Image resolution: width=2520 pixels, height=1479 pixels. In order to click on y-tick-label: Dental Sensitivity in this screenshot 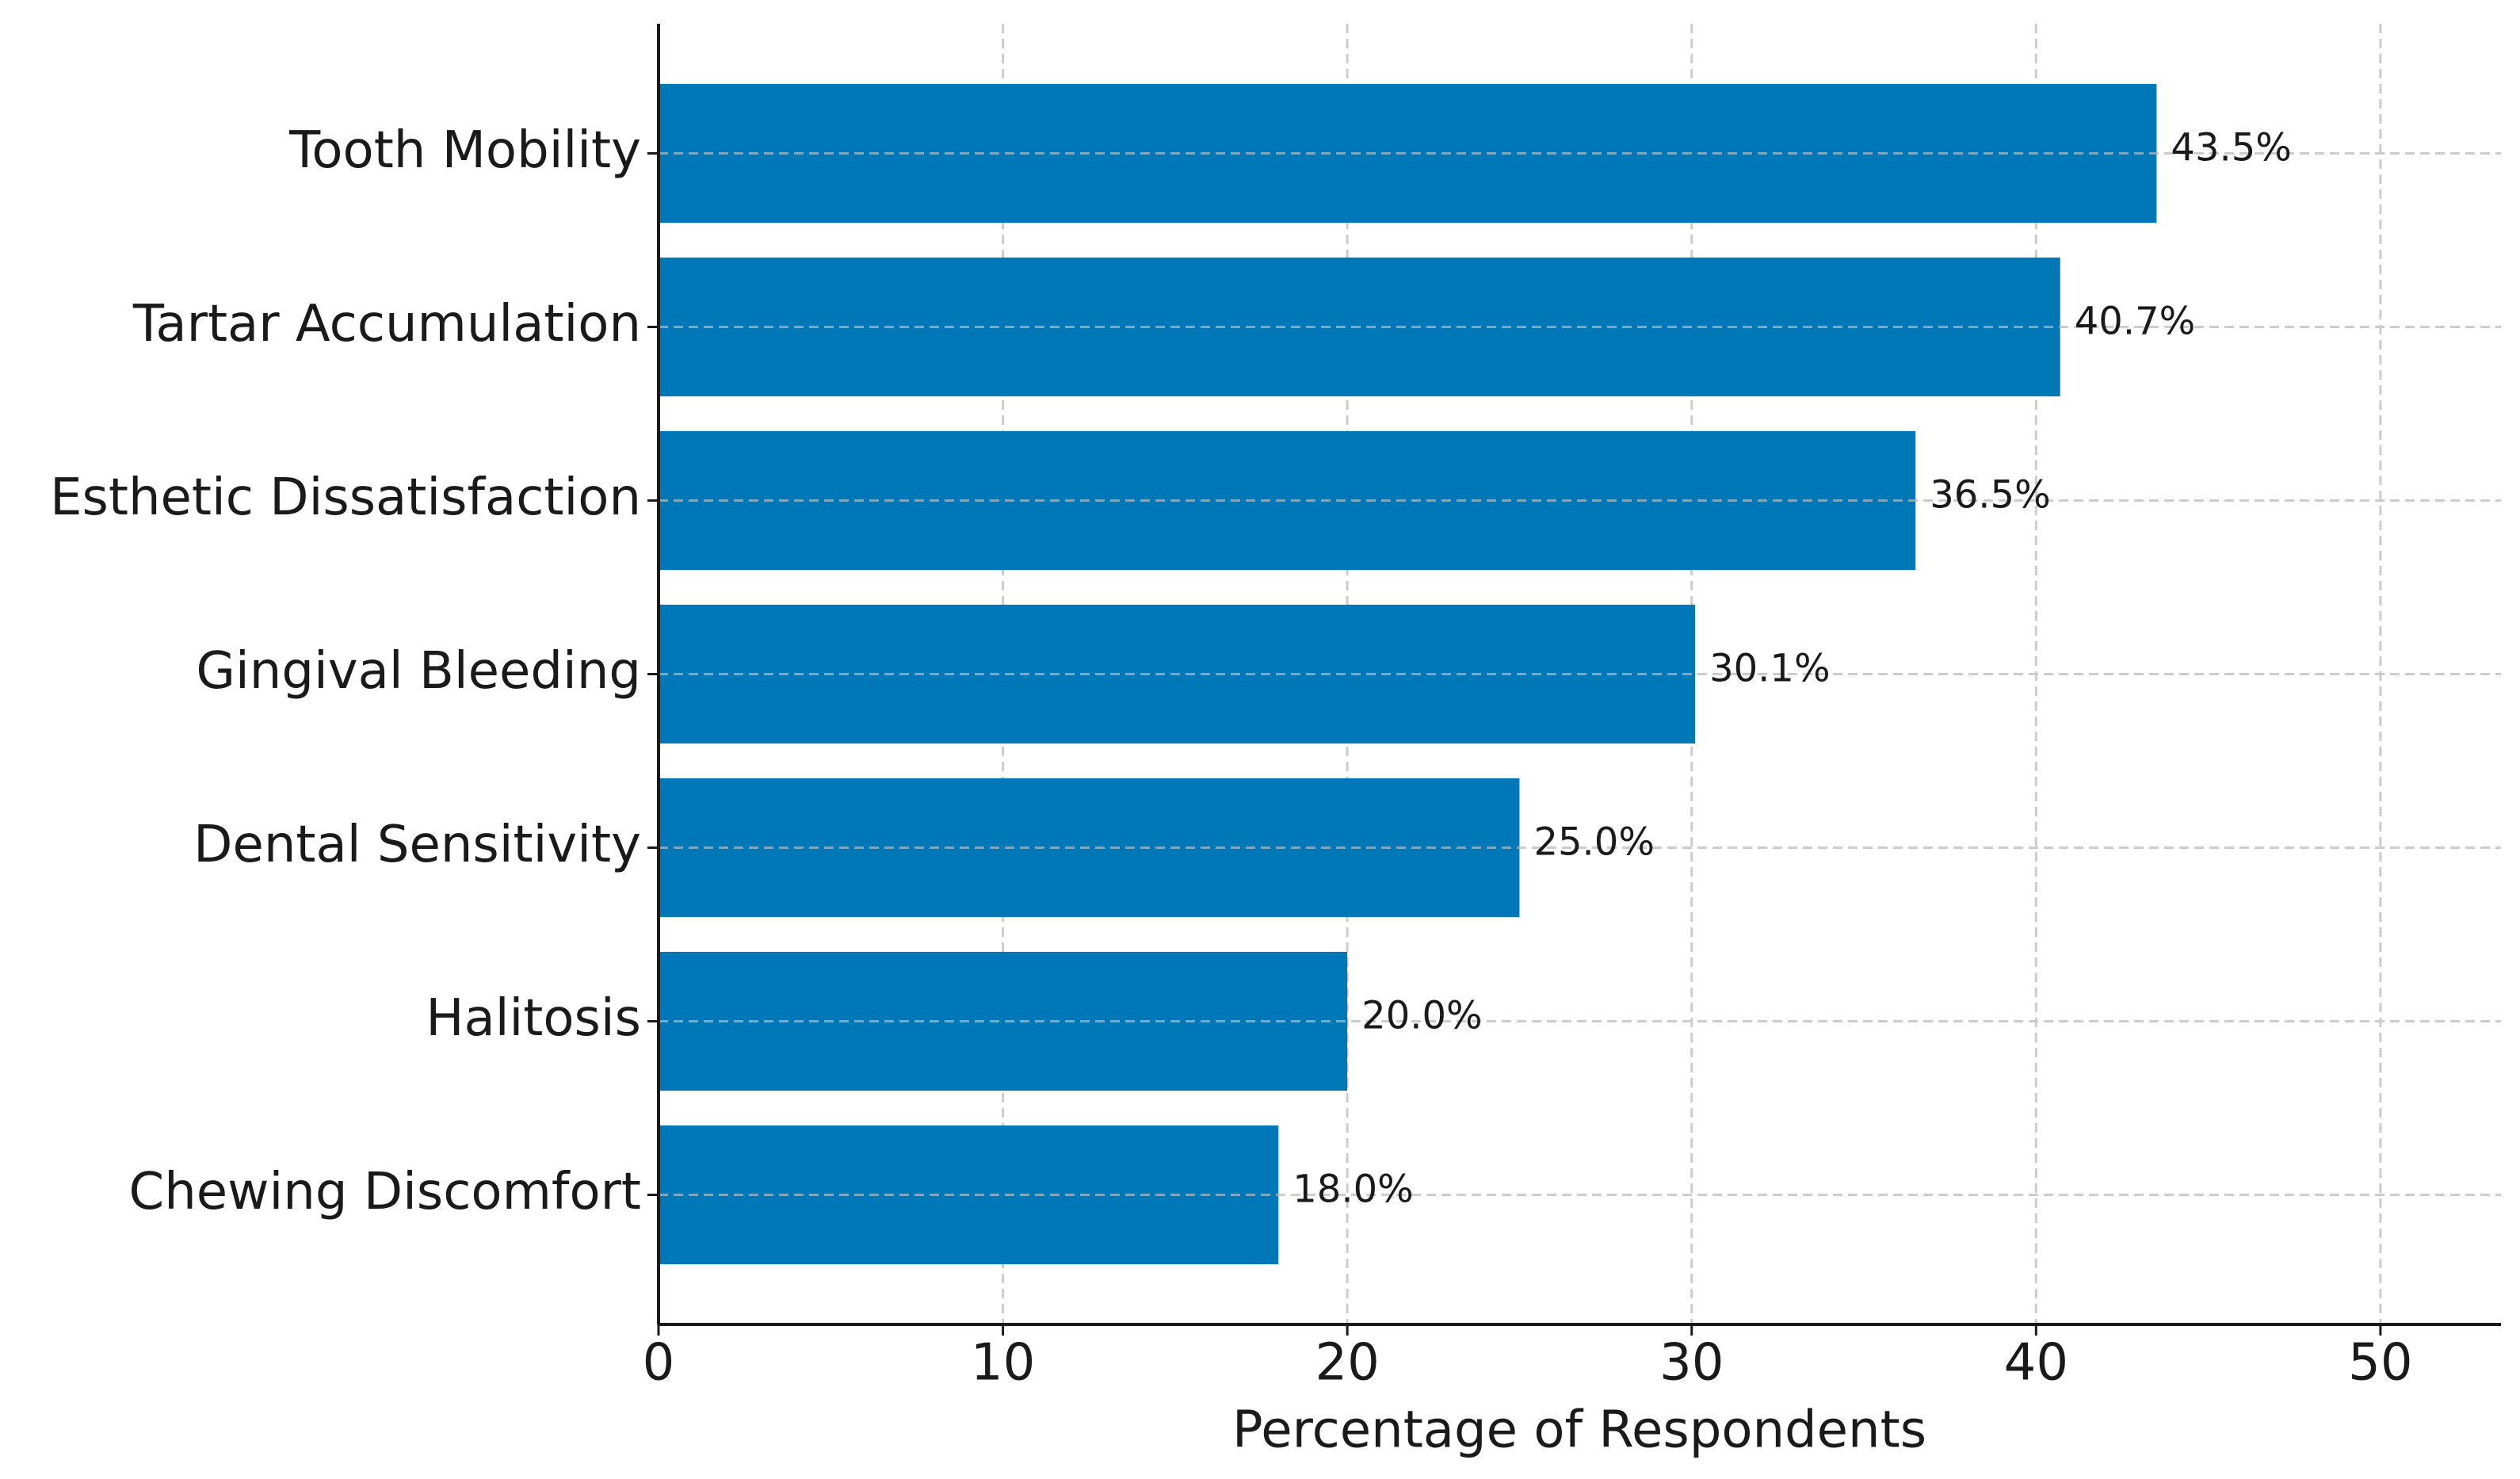, I will do `click(417, 845)`.